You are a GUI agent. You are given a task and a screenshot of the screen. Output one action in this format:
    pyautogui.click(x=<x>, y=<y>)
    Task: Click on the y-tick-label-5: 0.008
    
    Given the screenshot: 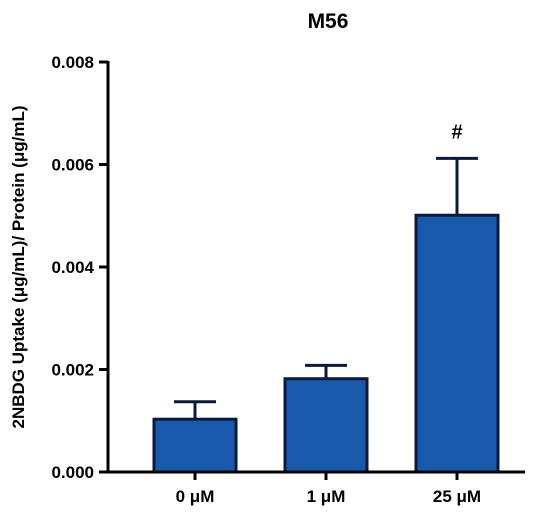 What is the action you would take?
    pyautogui.click(x=72, y=62)
    